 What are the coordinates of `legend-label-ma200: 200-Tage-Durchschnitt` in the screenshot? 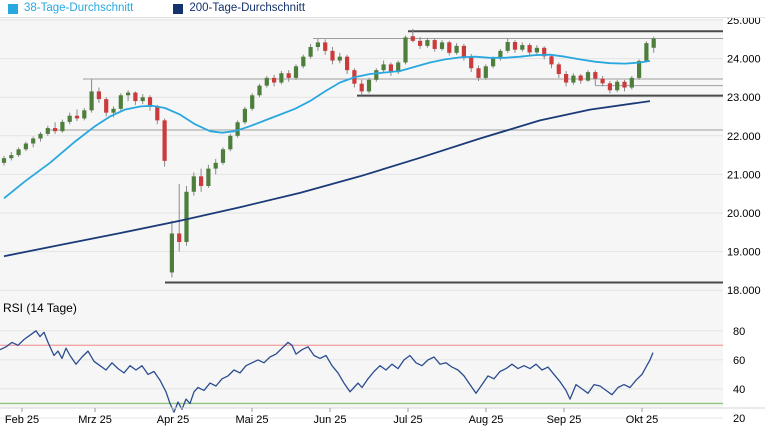 It's located at (247, 8).